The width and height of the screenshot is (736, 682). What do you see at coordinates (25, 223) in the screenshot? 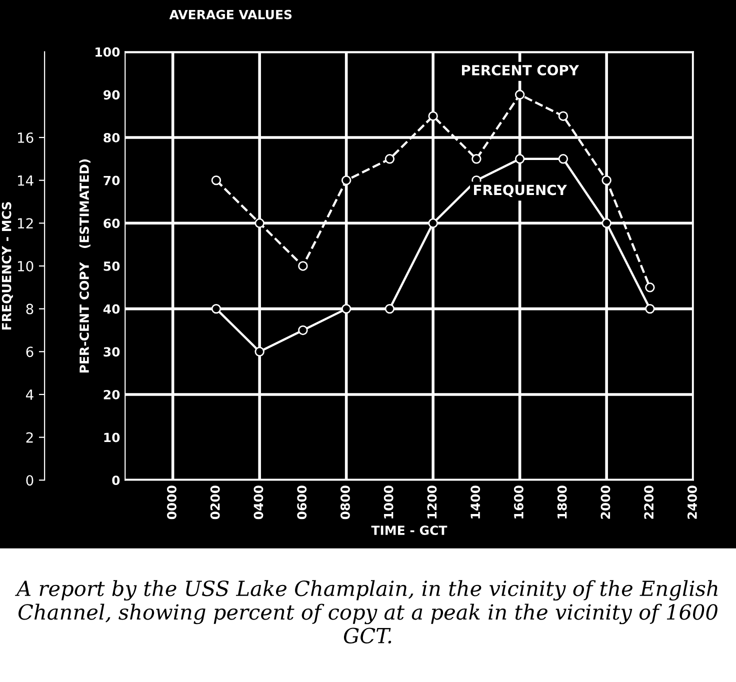
I see `y2-tick-label: 12` at bounding box center [25, 223].